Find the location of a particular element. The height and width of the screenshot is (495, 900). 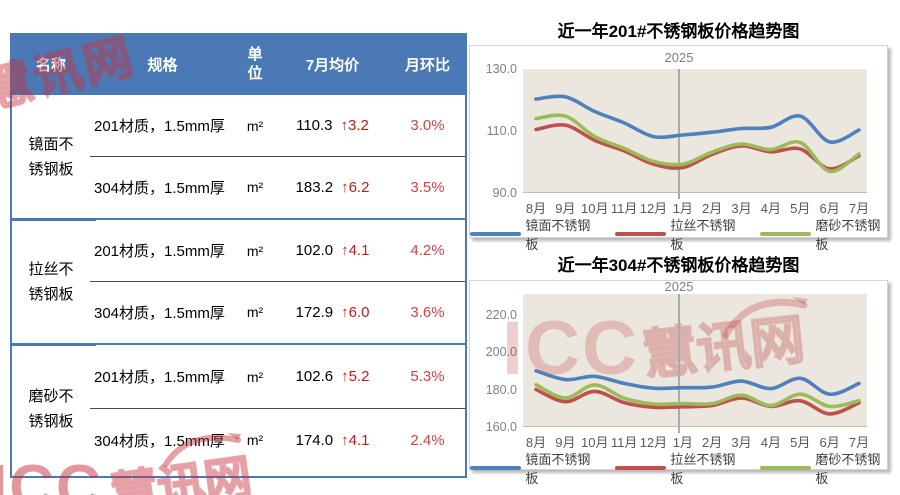

table-row: 201材质，1.5mm厚 m² 110.3 ↑3.2 3.0% is located at coordinates (277, 126).